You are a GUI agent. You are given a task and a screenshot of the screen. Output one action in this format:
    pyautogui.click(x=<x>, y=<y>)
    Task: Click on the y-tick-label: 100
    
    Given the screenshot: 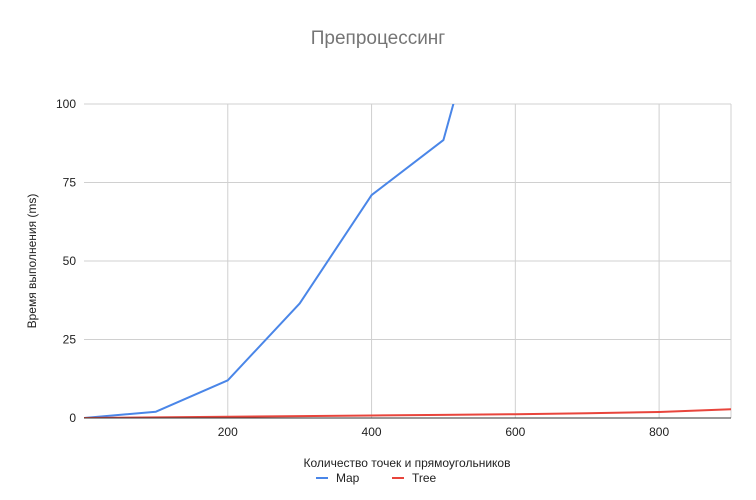 What is the action you would take?
    pyautogui.click(x=66, y=104)
    